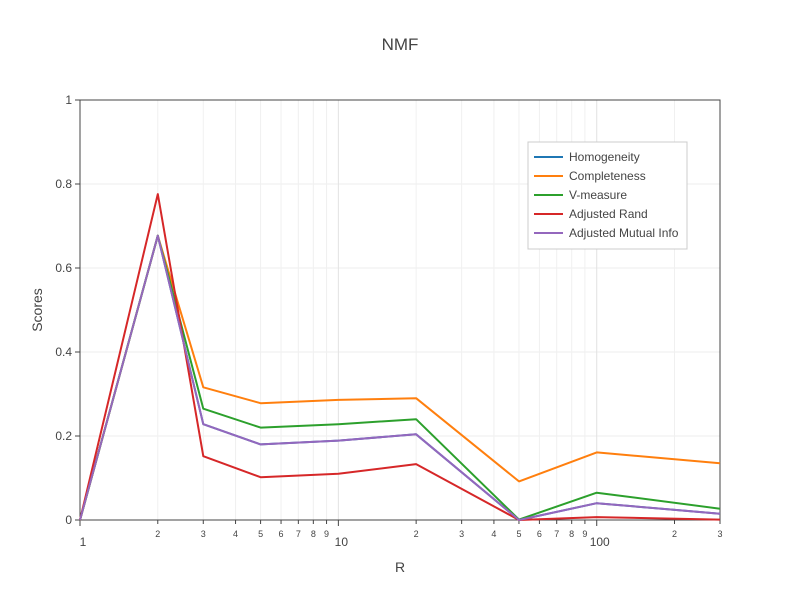 This screenshot has height=600, width=800. What do you see at coordinates (401, 534) in the screenshot?
I see `x-axis-ticks: 2 3 4 5 6 7 8 9 2 3 4 5 6 7 8 9 2 31 10 100` at bounding box center [401, 534].